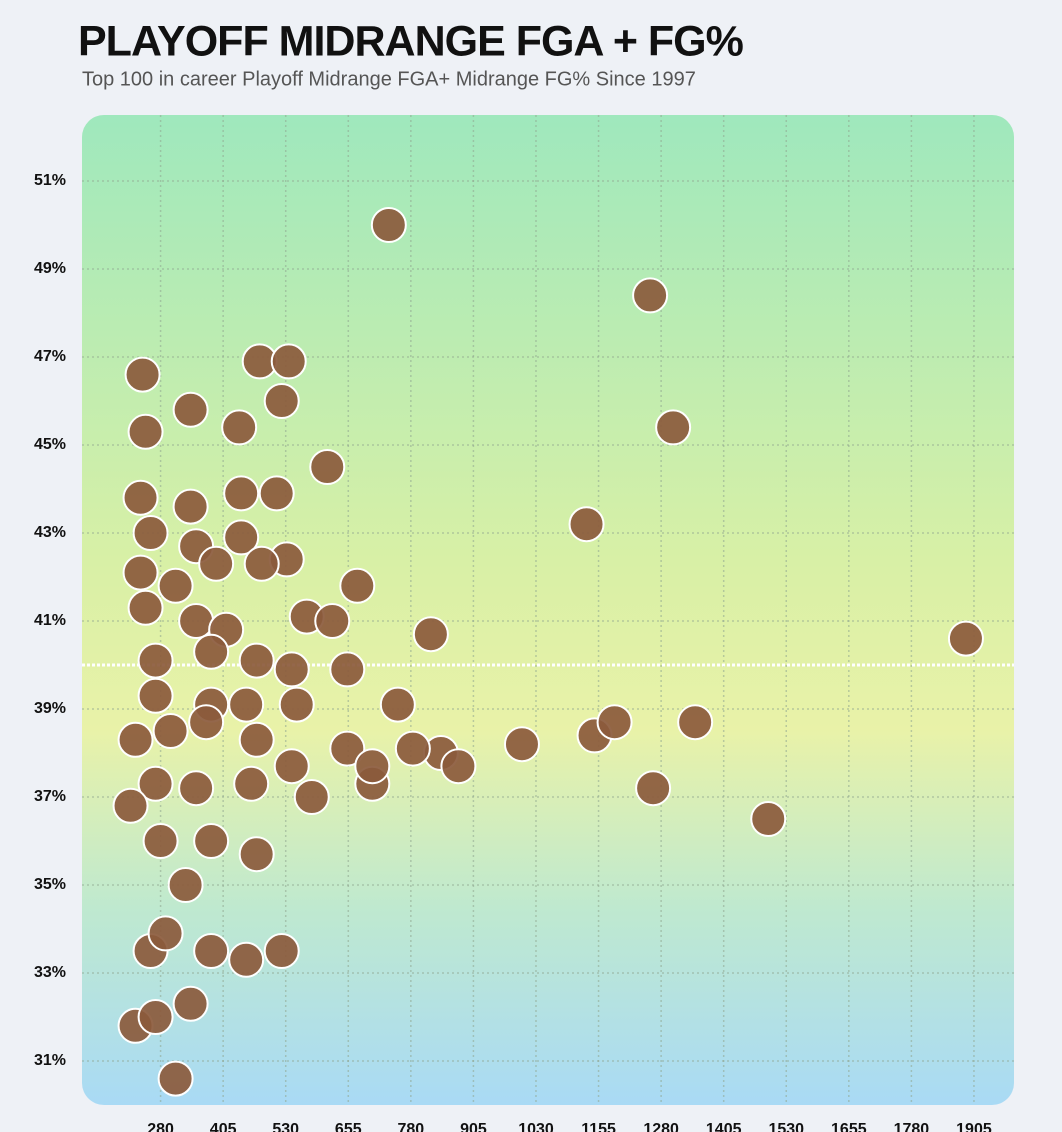  Describe the element at coordinates (160, 1126) in the screenshot. I see `x-tick-label: 280` at that location.